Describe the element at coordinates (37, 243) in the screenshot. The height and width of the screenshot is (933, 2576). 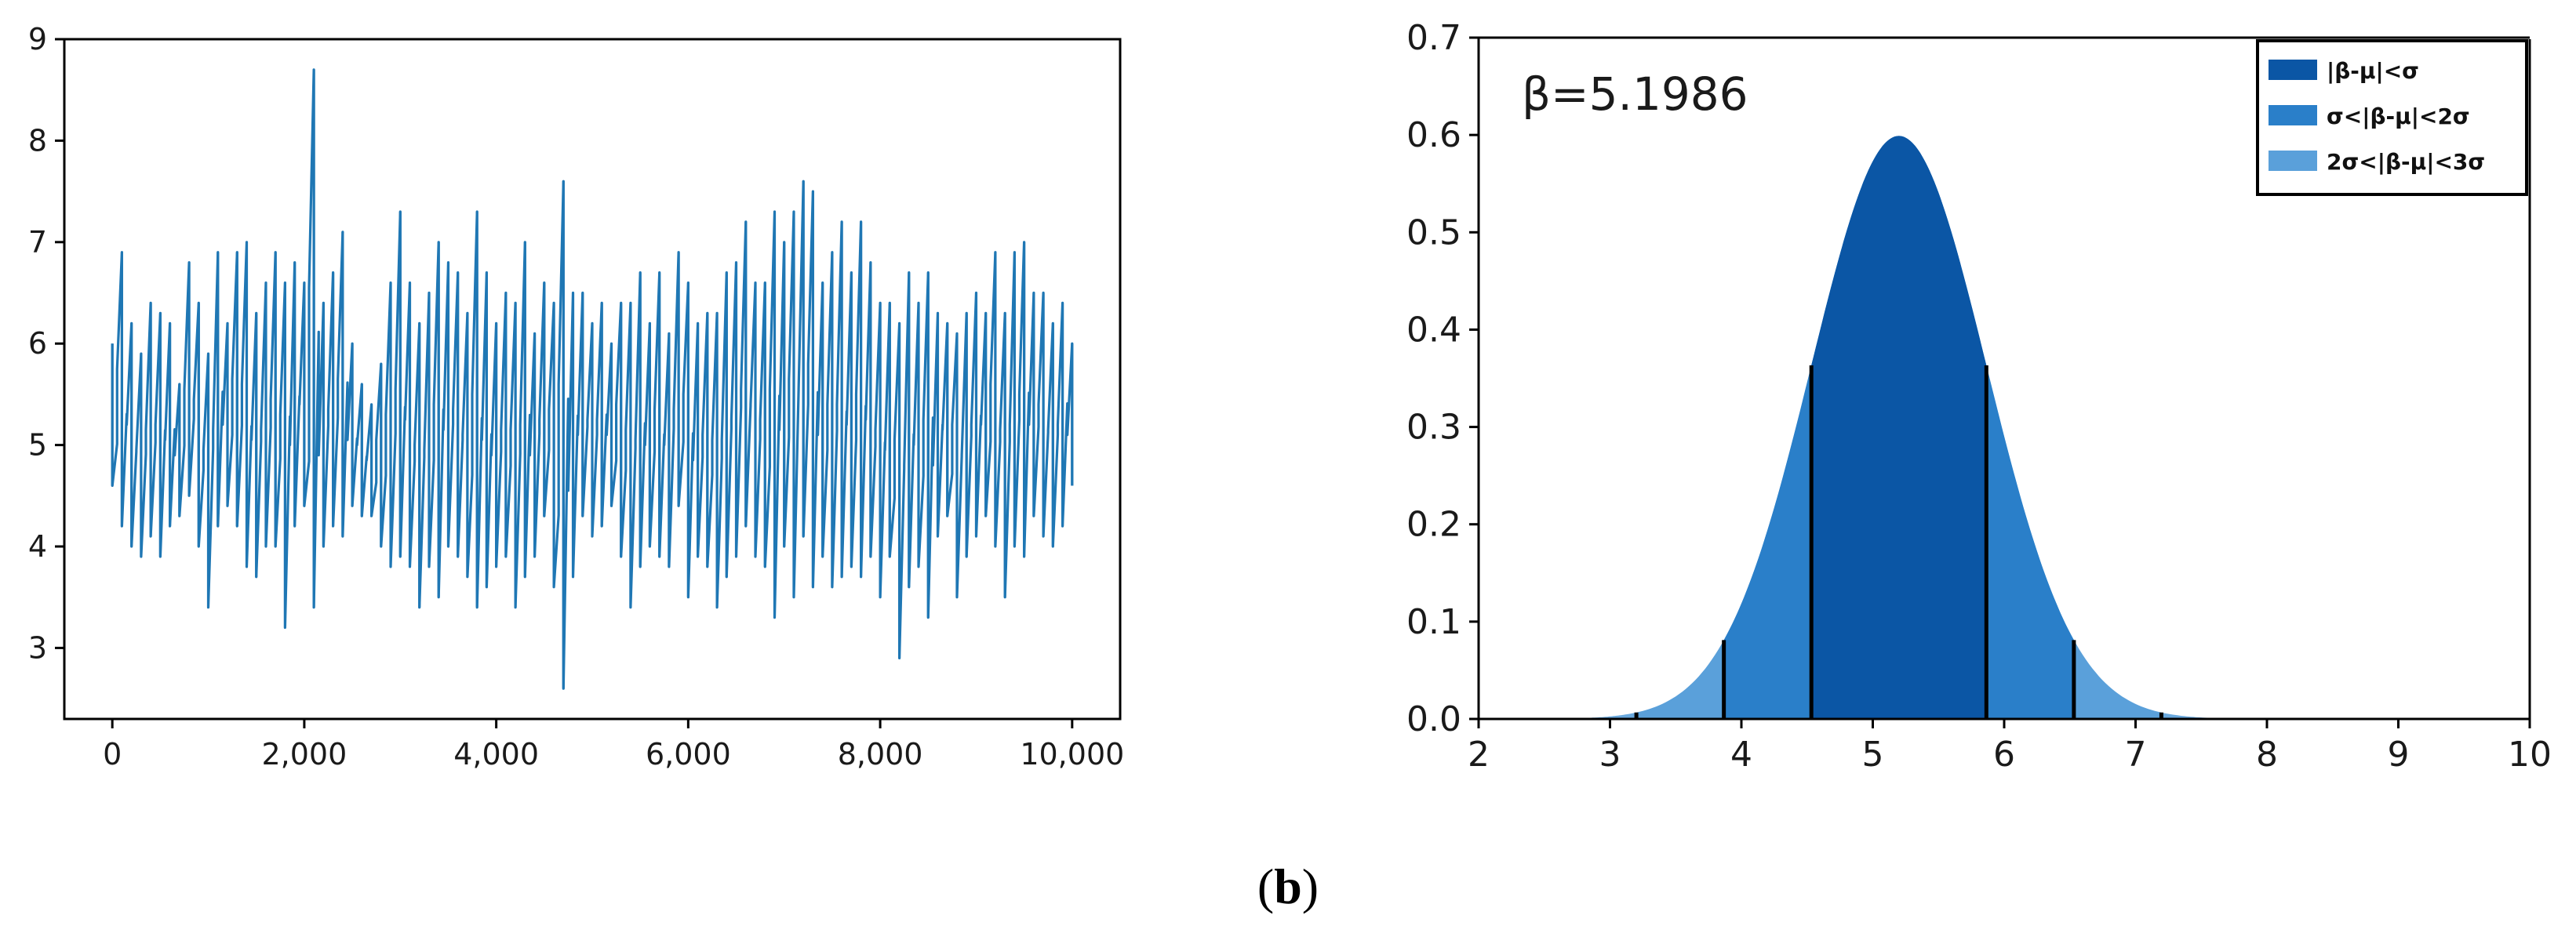
I see `trace-y-tick-label: 7` at that location.